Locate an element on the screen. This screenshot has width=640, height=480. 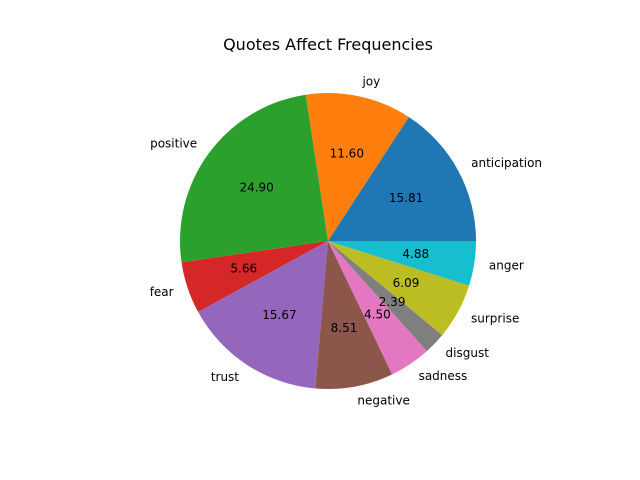
slice-value-negative: 8.51 is located at coordinates (344, 328).